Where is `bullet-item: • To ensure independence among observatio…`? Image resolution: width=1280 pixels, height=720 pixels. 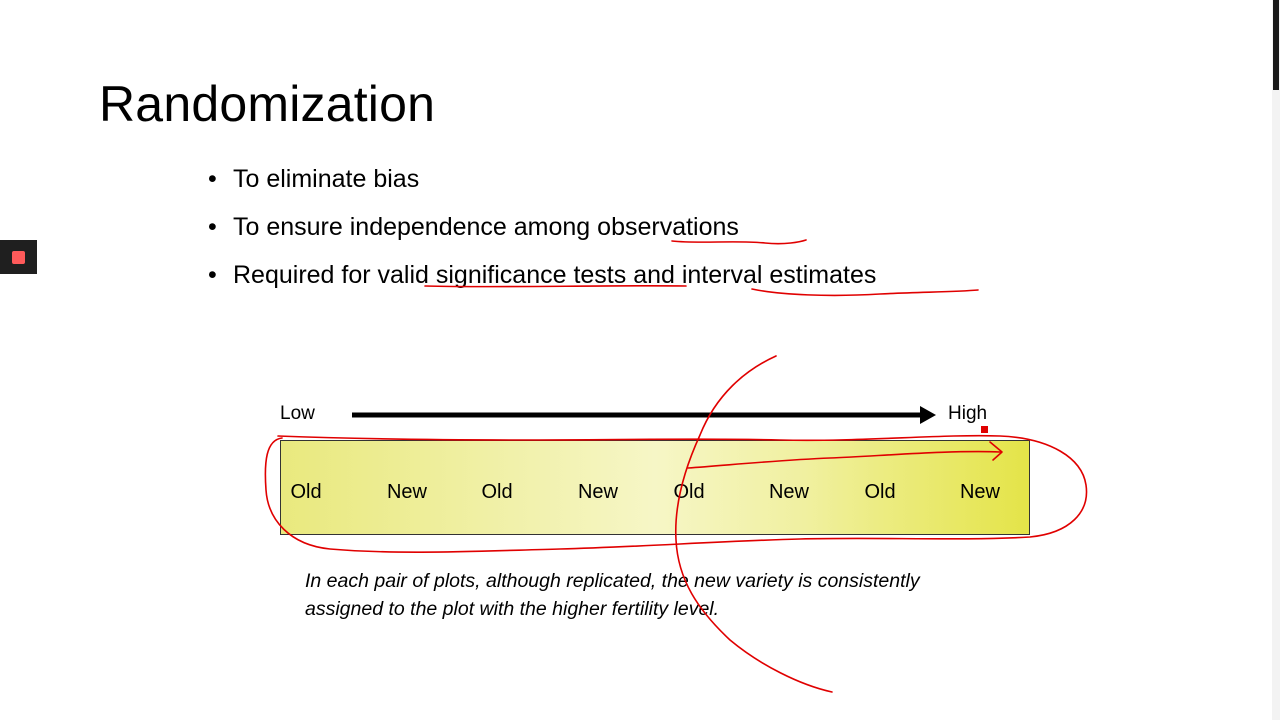 bullet-item: • To ensure independence among observatio… is located at coordinates (542, 227).